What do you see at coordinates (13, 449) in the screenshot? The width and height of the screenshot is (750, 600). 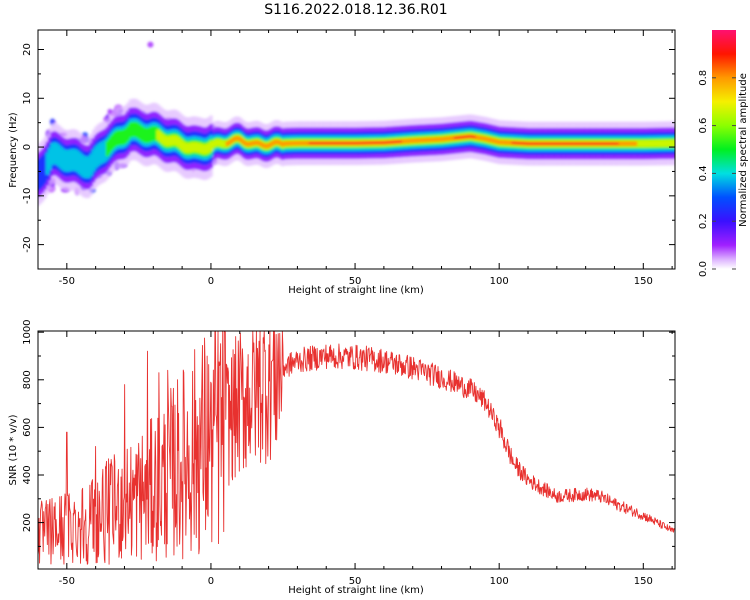 I see `snr-y-label: SNR (10 * v/v)` at bounding box center [13, 449].